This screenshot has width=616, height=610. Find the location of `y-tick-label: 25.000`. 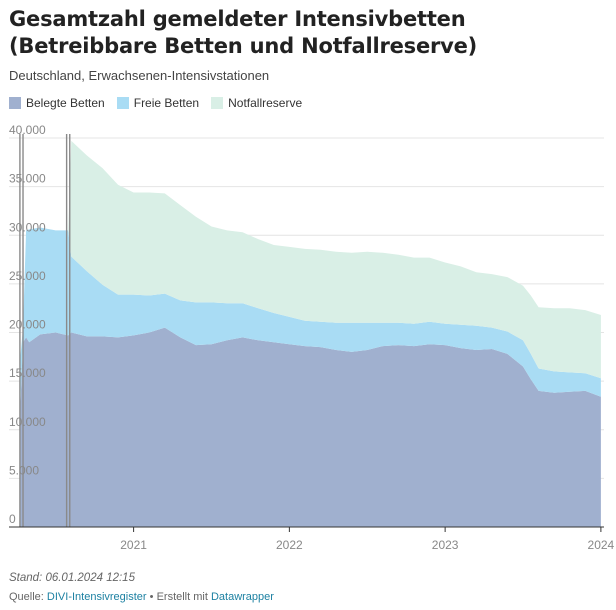

y-tick-label: 25.000 is located at coordinates (27, 276).